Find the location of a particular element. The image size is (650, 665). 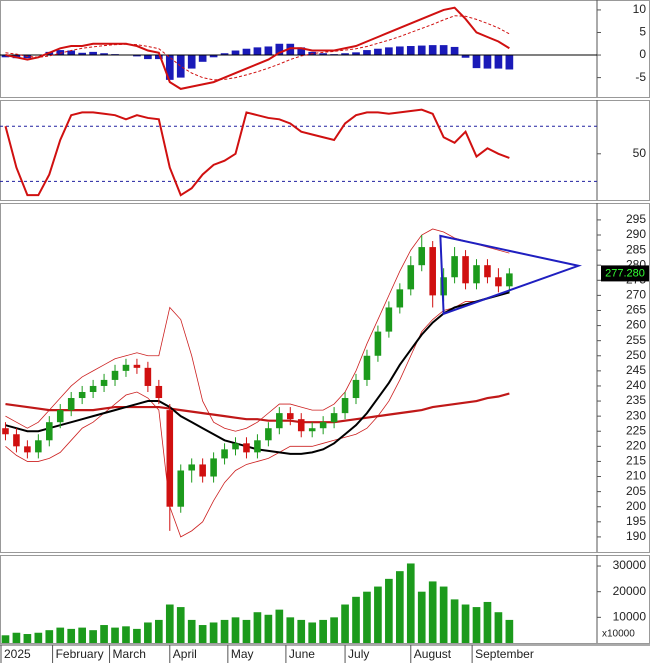

last-price-box is located at coordinates (625, 273).